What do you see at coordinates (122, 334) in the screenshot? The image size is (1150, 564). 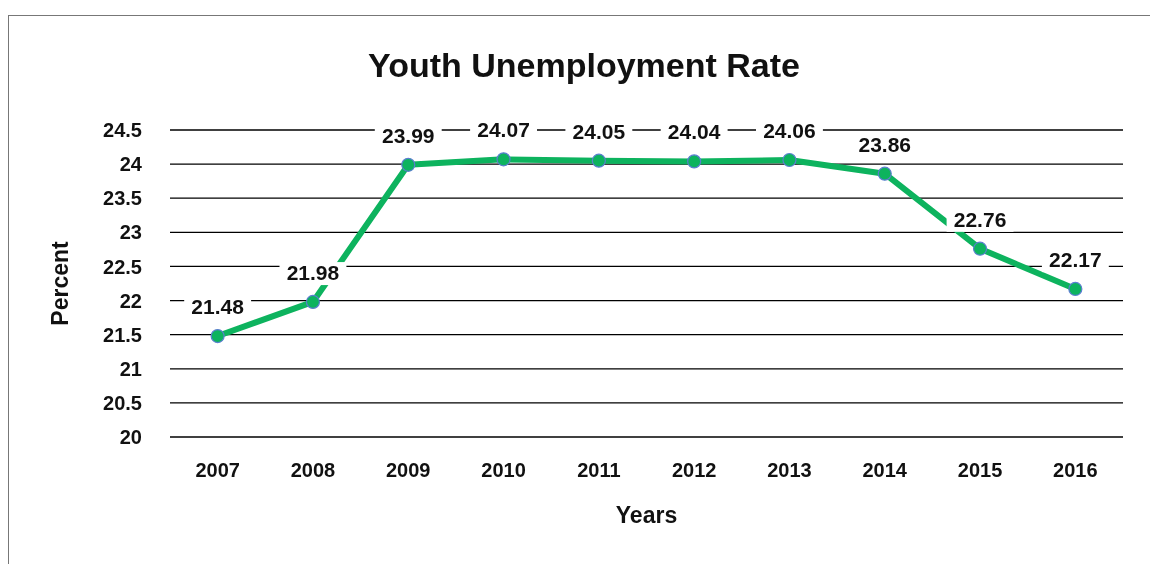 I see `y-tick-label: 21.5` at bounding box center [122, 334].